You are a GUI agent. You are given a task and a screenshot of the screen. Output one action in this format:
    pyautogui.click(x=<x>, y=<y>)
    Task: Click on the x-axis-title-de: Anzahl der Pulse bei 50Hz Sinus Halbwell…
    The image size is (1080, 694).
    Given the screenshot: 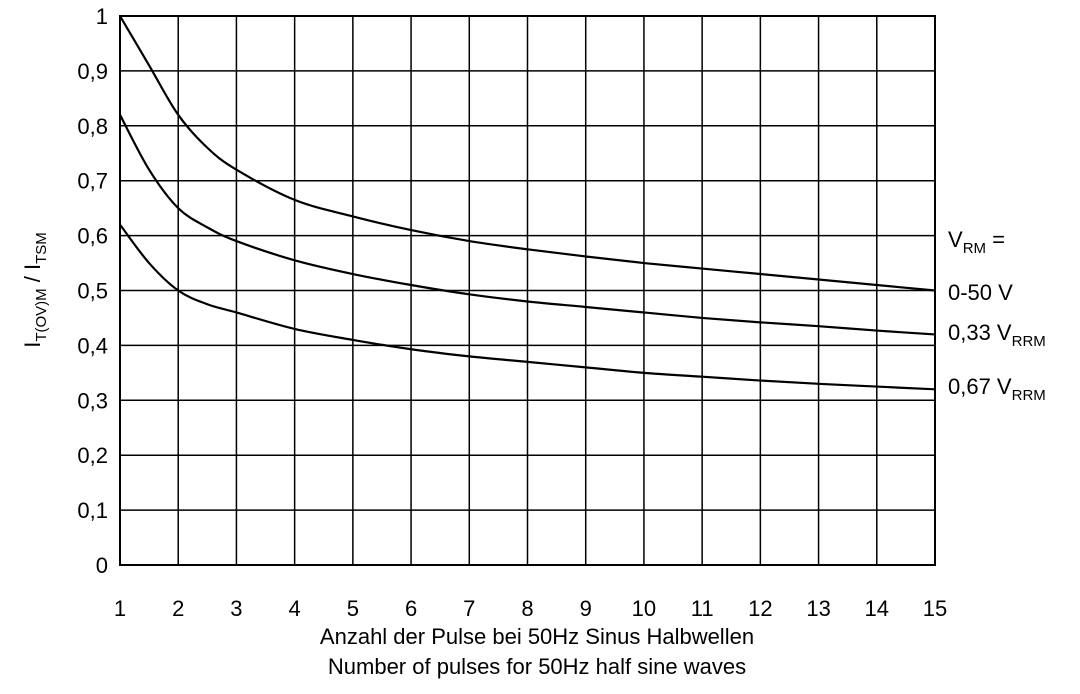 What is the action you would take?
    pyautogui.click(x=537, y=636)
    